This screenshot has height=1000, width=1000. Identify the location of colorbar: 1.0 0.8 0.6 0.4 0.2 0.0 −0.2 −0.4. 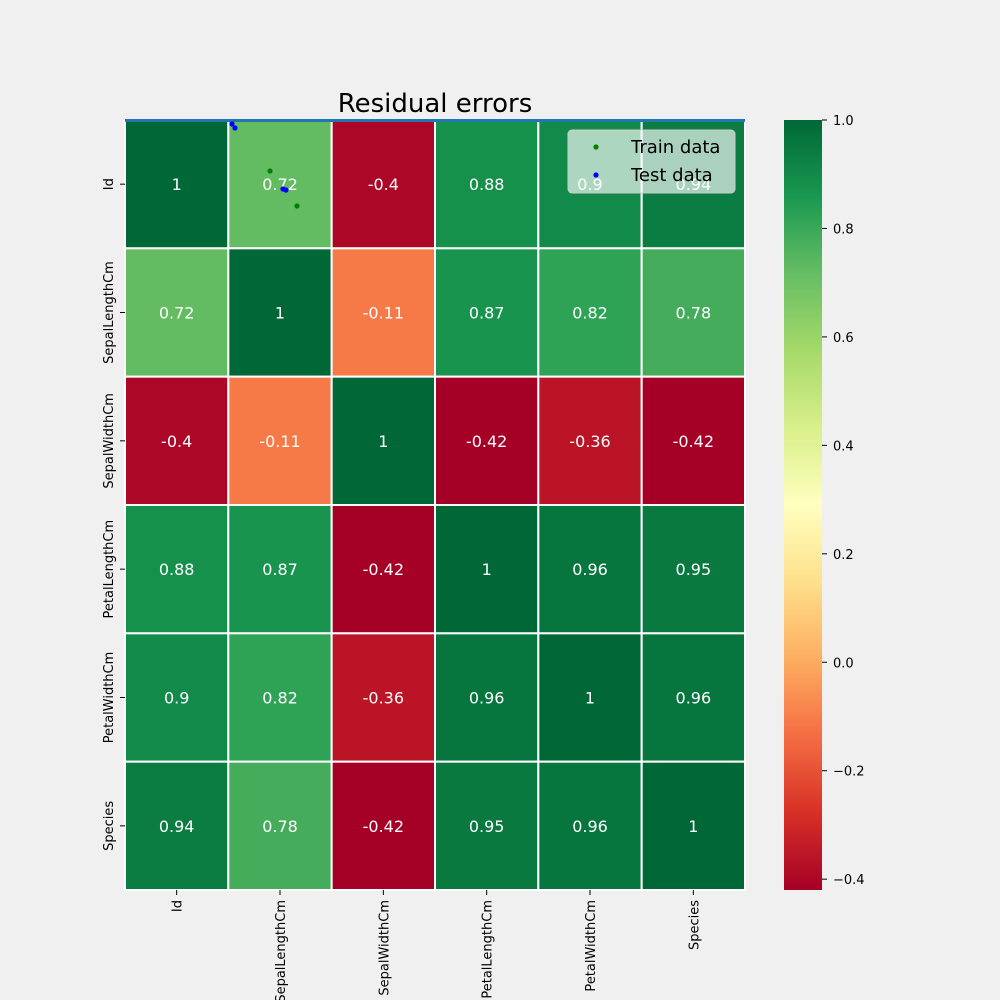
(824, 502).